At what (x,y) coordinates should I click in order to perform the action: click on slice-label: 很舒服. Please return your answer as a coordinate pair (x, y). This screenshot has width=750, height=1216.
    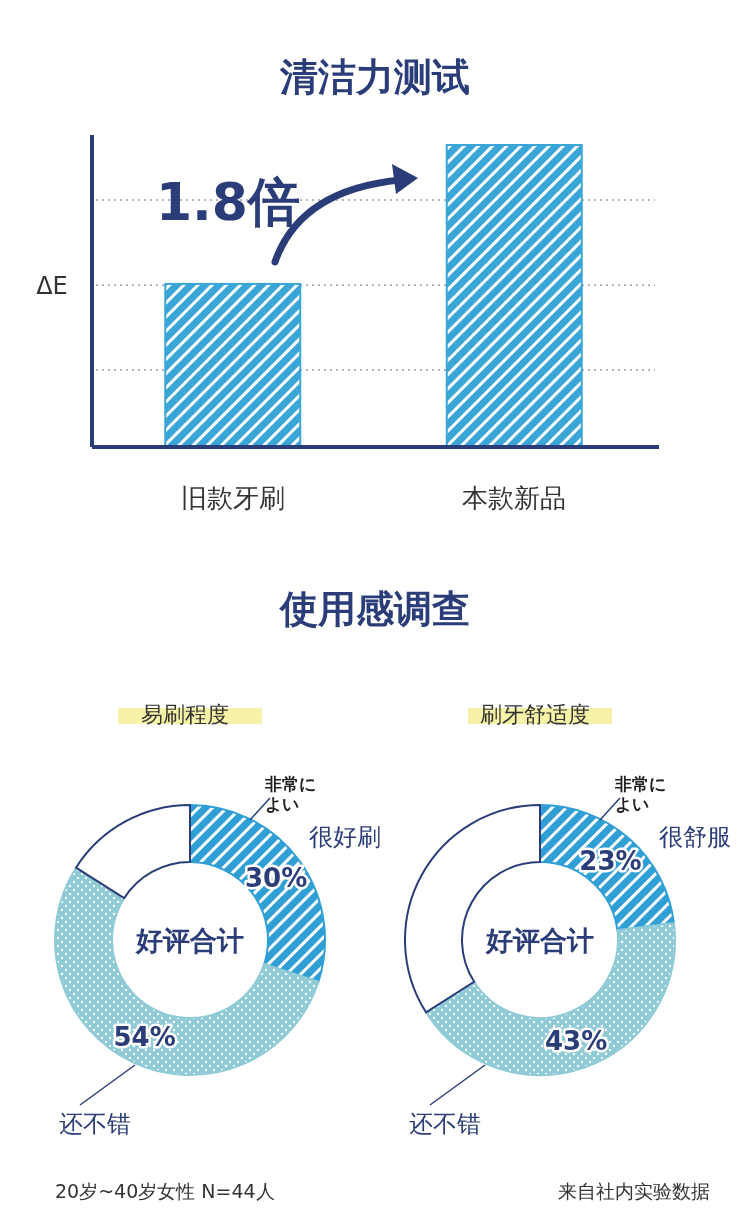
    Looking at the image, I should click on (695, 837).